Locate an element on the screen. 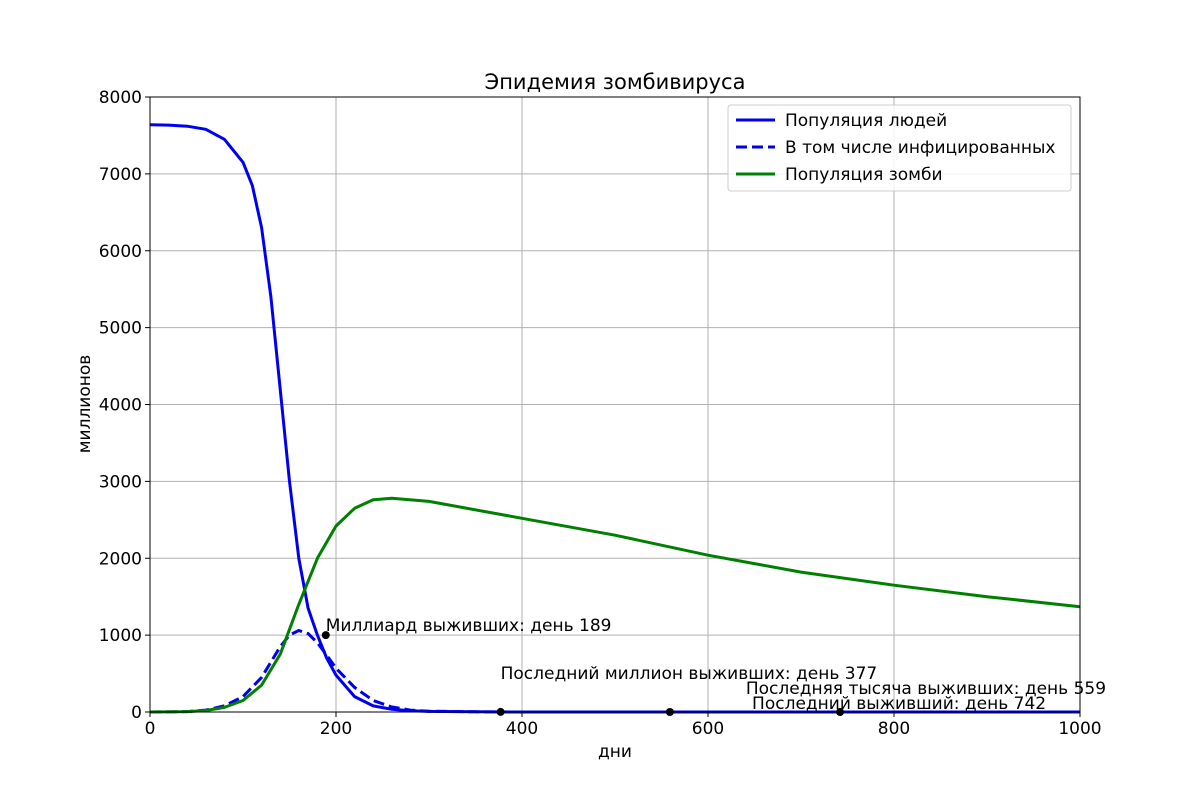 The image size is (1200, 800). y-axis-label: миллионов is located at coordinates (85, 404).